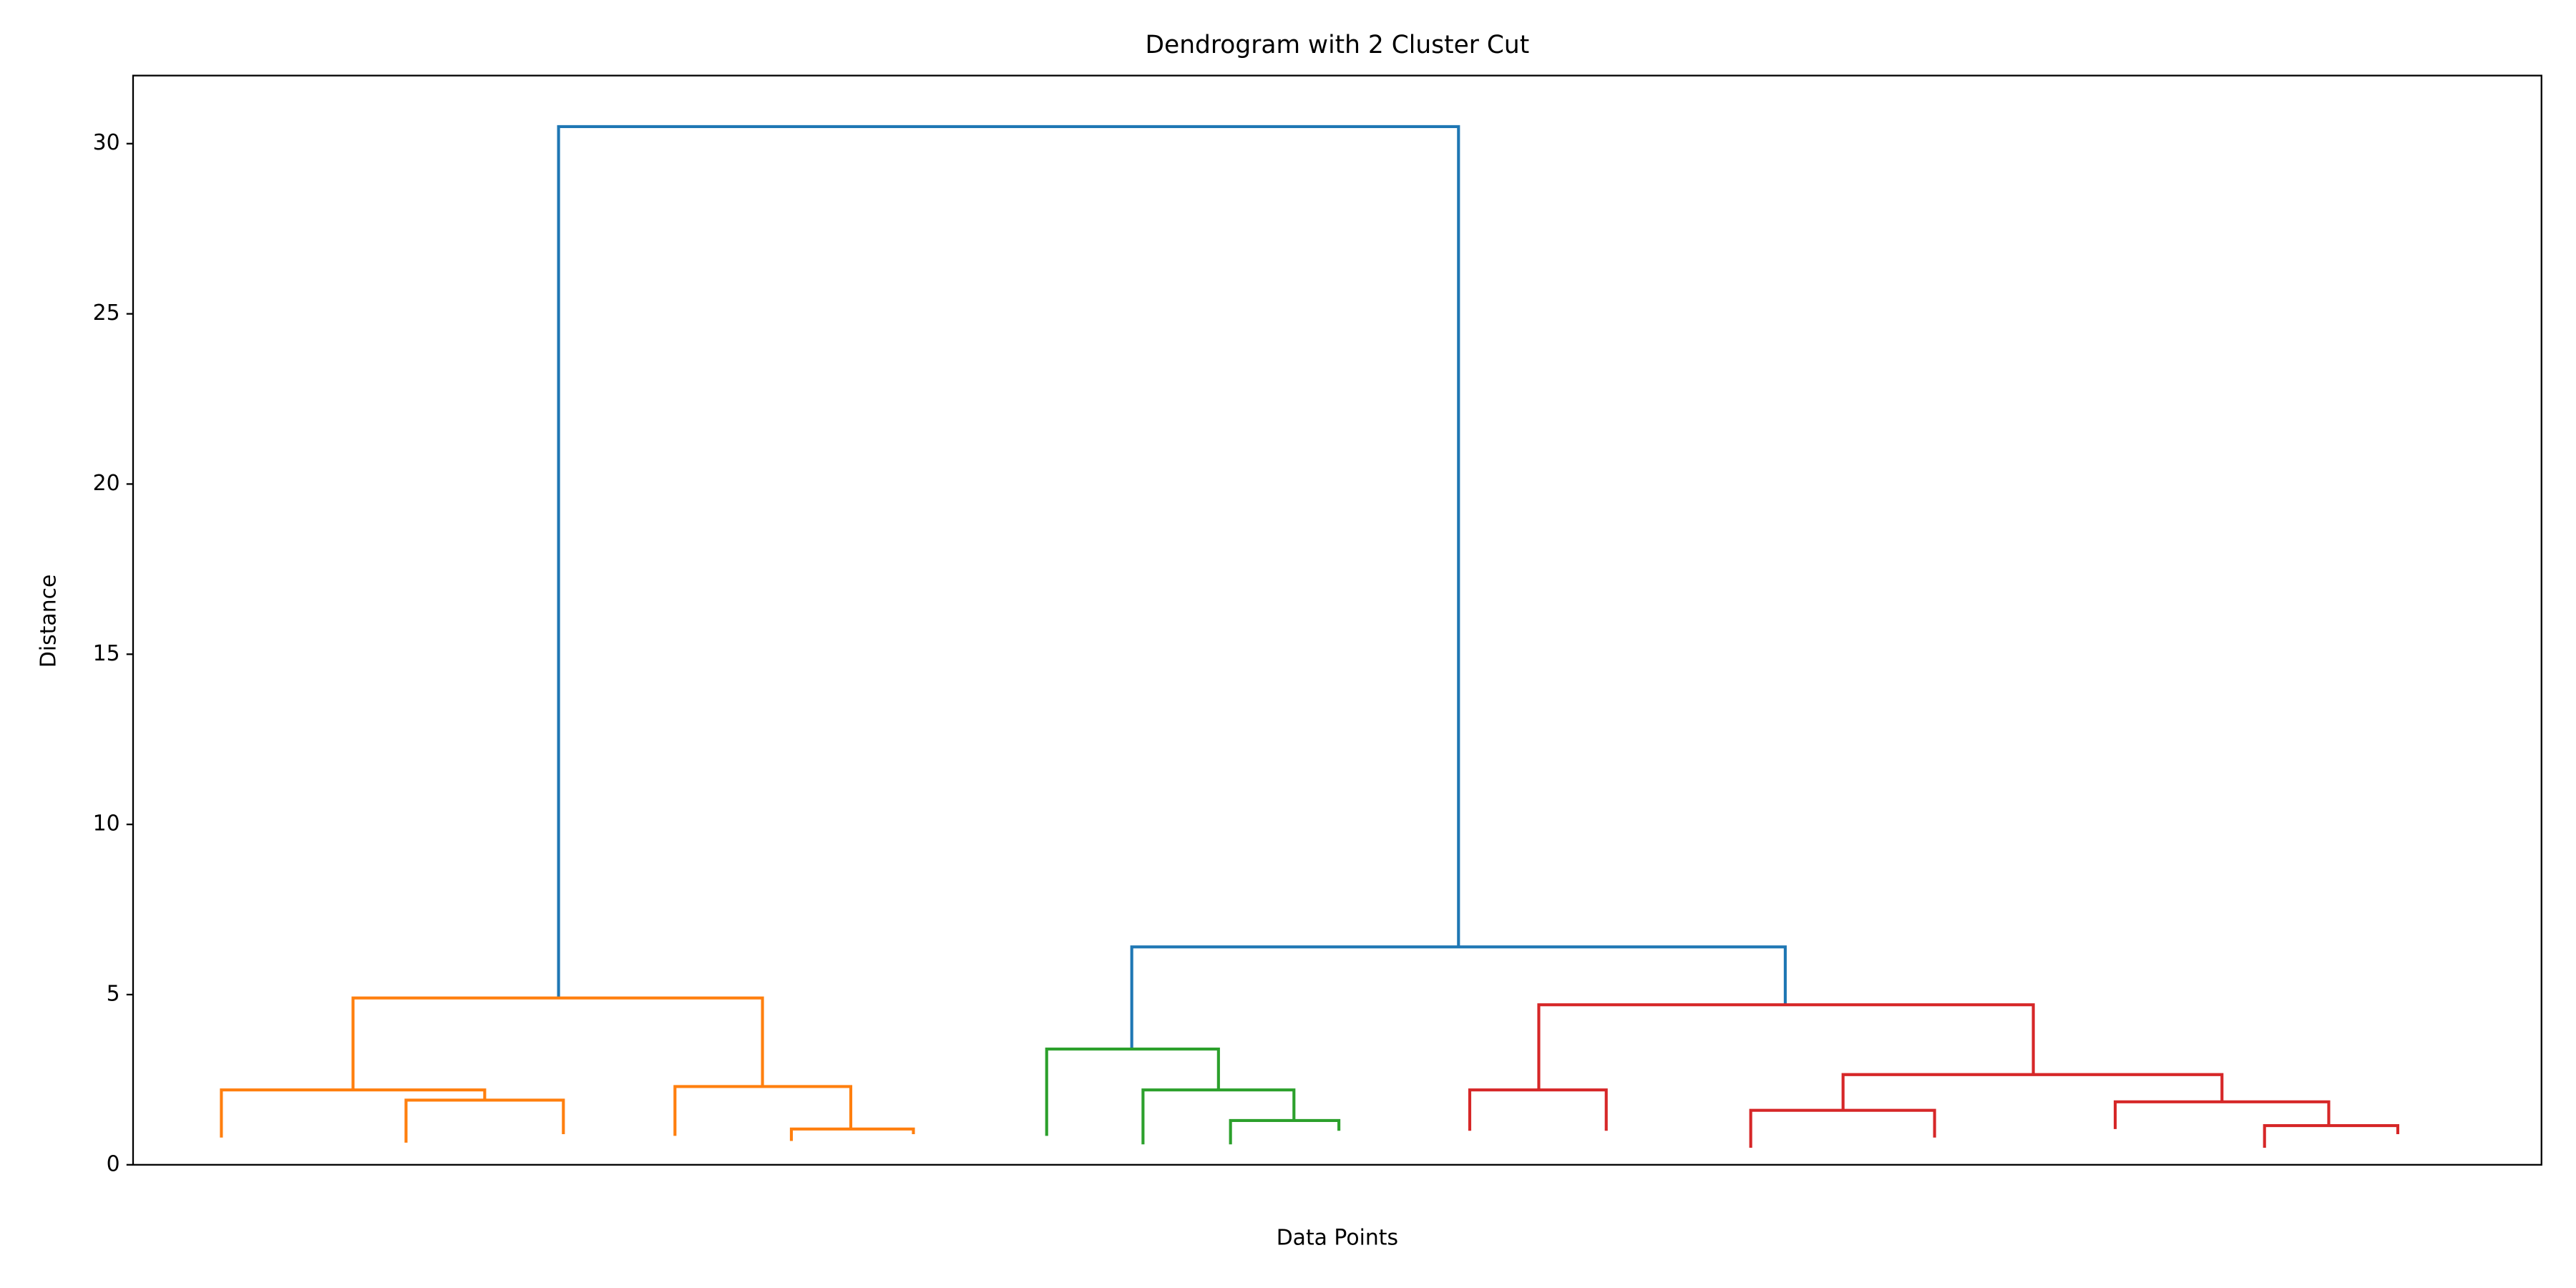 This screenshot has width=2576, height=1288. Describe the element at coordinates (106, 313) in the screenshot. I see `y-tick-label: 25` at that location.